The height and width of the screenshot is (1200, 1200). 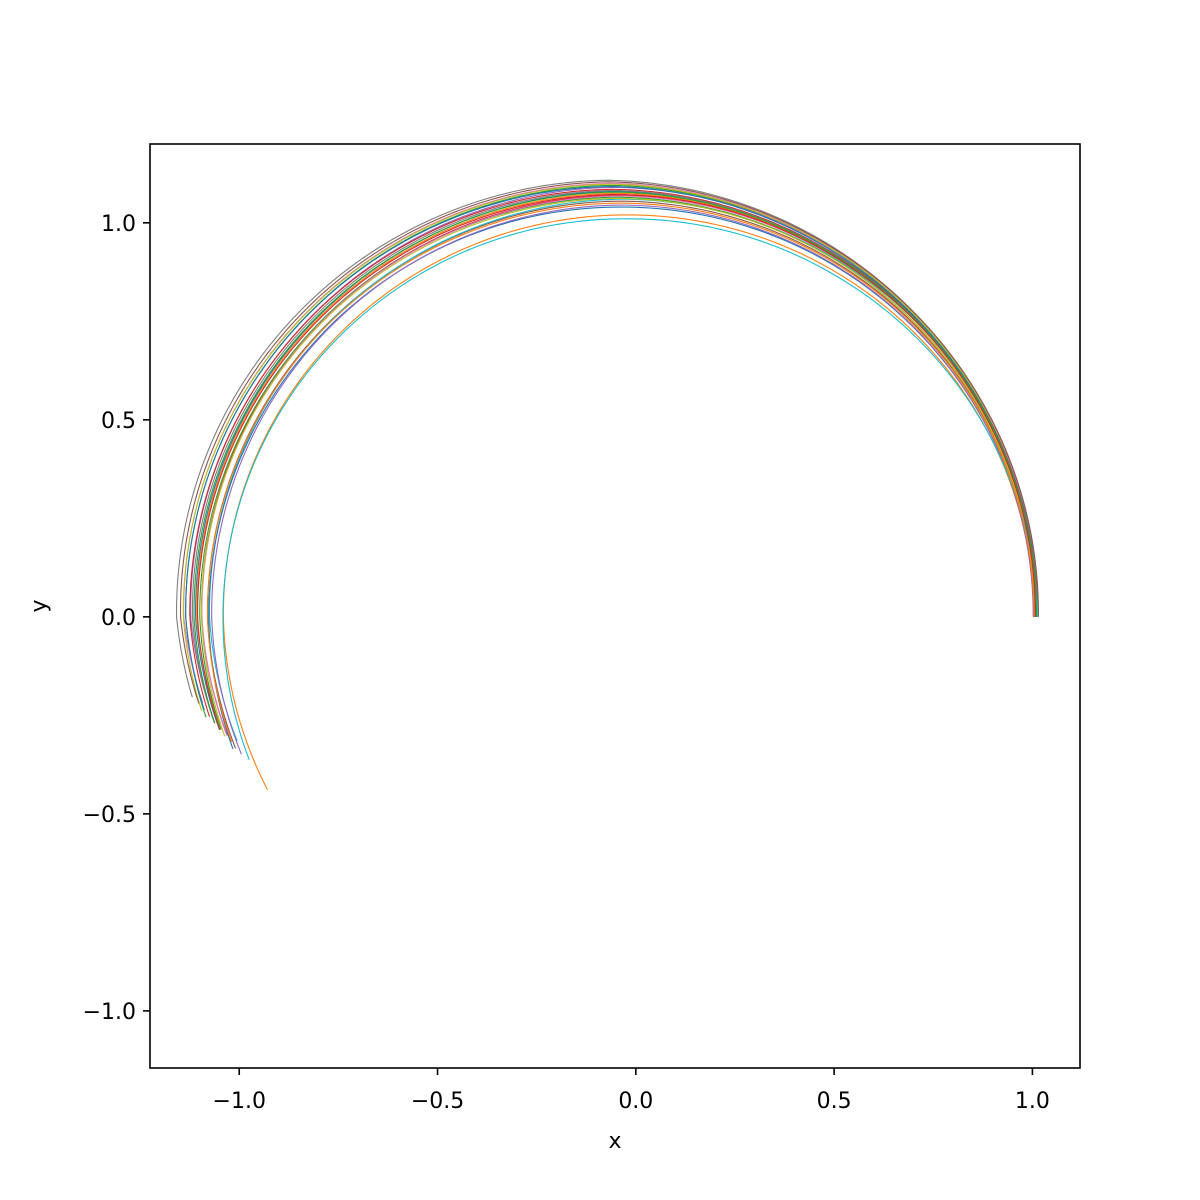 I want to click on y-axis-label: y, so click(x=39, y=605).